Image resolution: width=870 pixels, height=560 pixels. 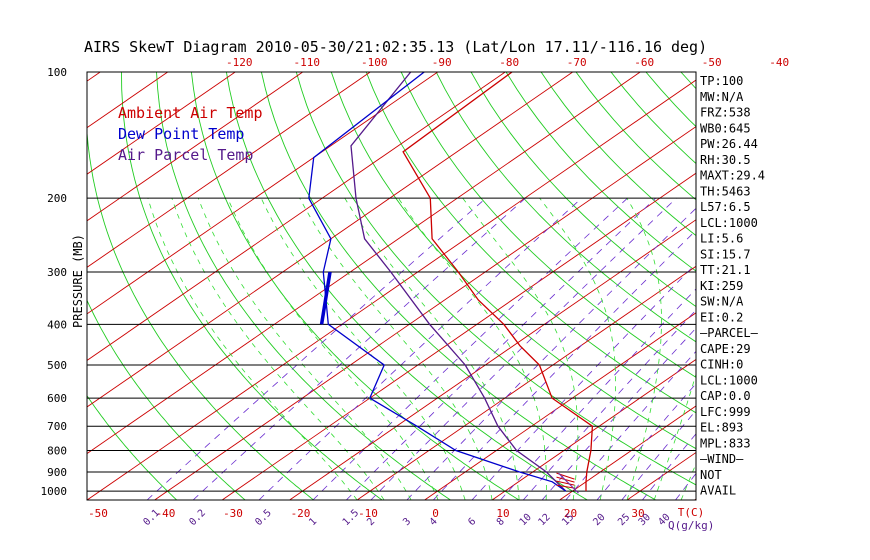 What do you see at coordinates (509, 62) in the screenshot?
I see `top-temp-tick-label: -80` at bounding box center [509, 62].